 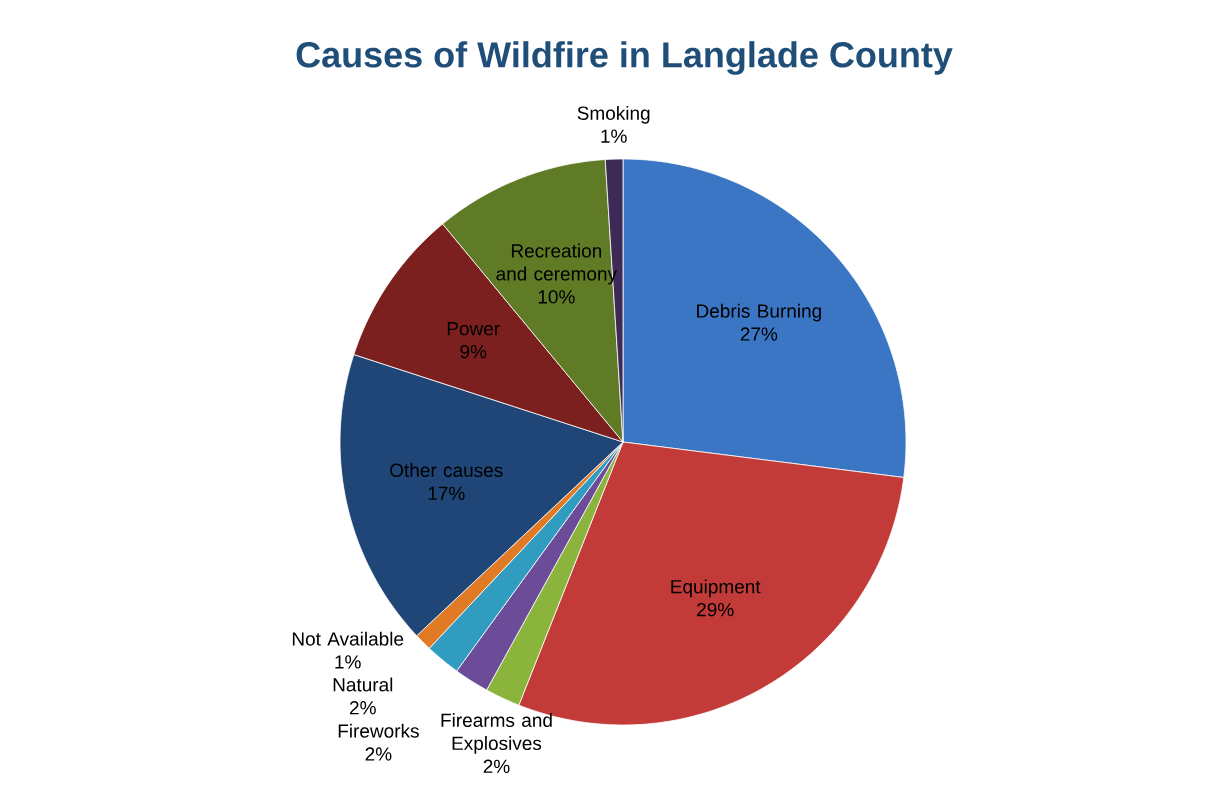 What do you see at coordinates (446, 470) in the screenshot?
I see `slice-label: Other causes` at bounding box center [446, 470].